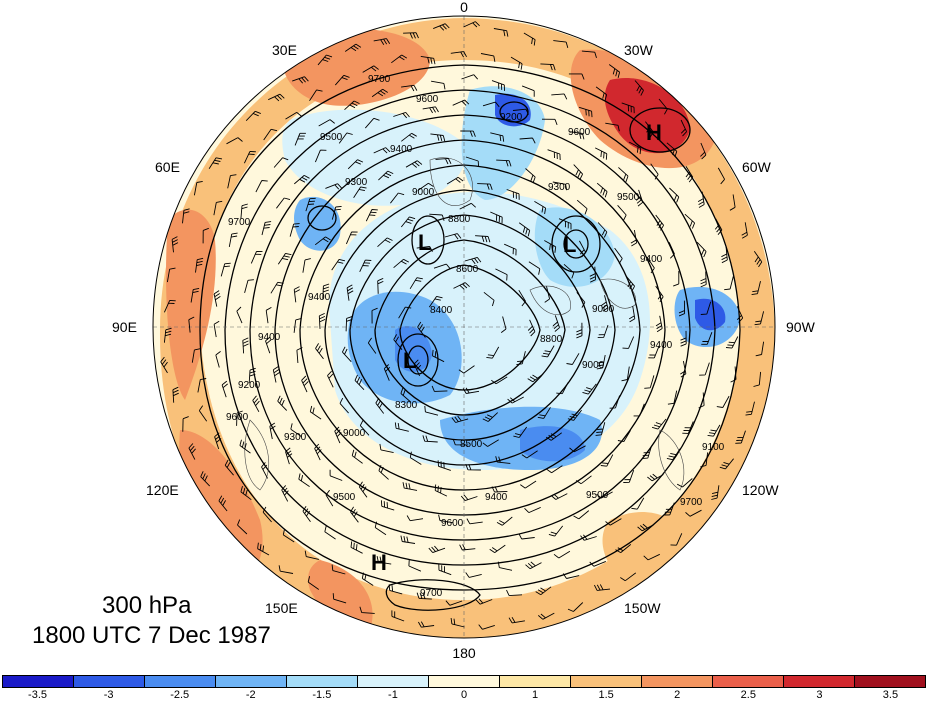  Describe the element at coordinates (593, 365) in the screenshot. I see `contour-label: 9000` at that location.